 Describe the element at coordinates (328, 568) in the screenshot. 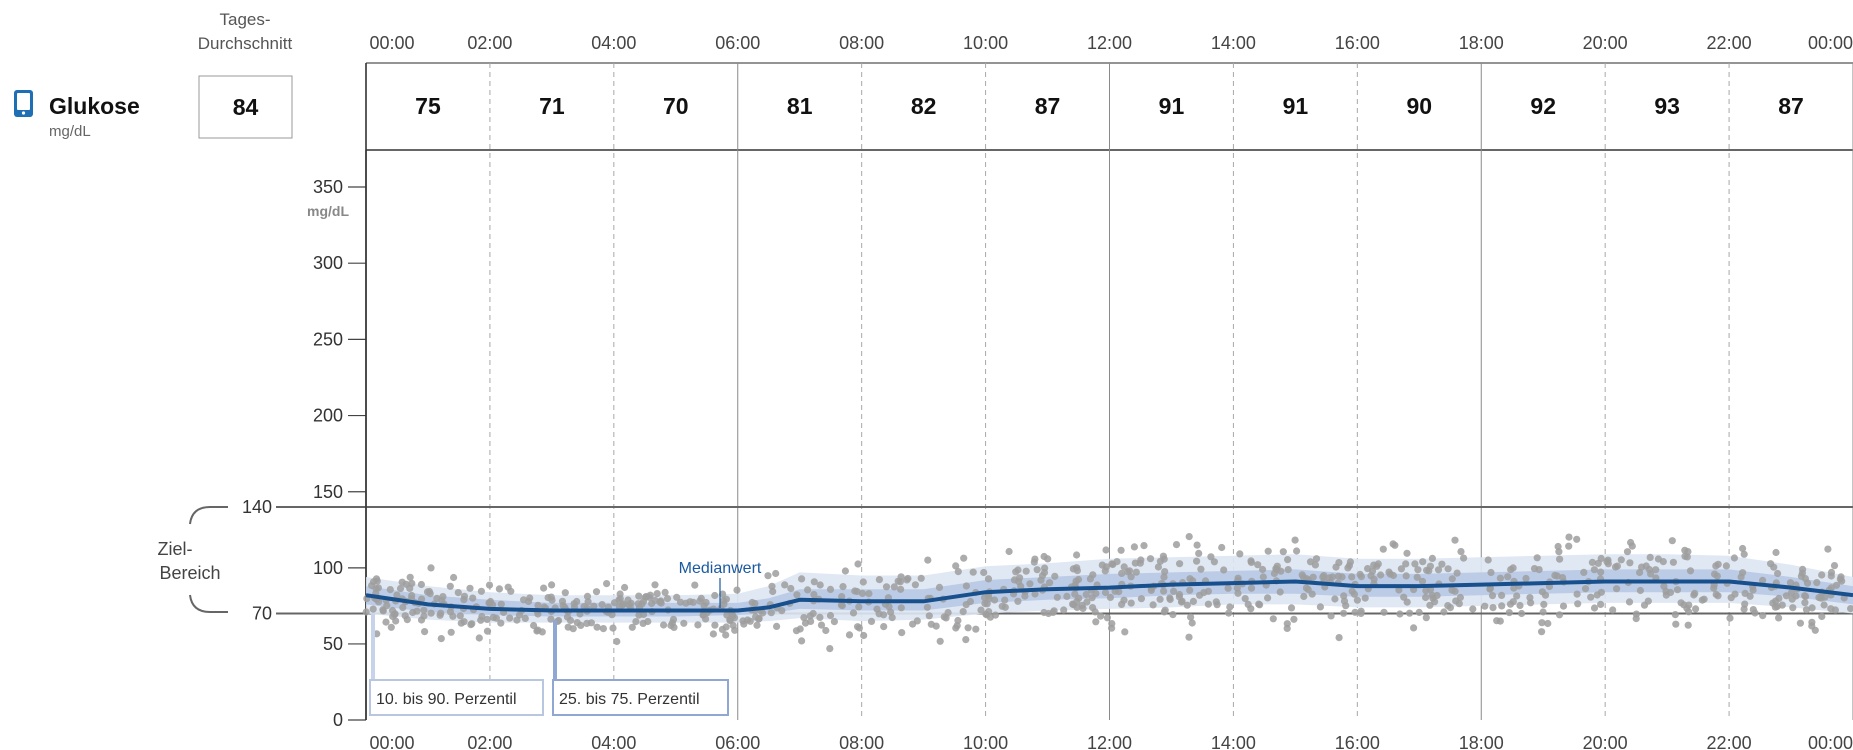

I see `y-tick-label: 100` at that location.